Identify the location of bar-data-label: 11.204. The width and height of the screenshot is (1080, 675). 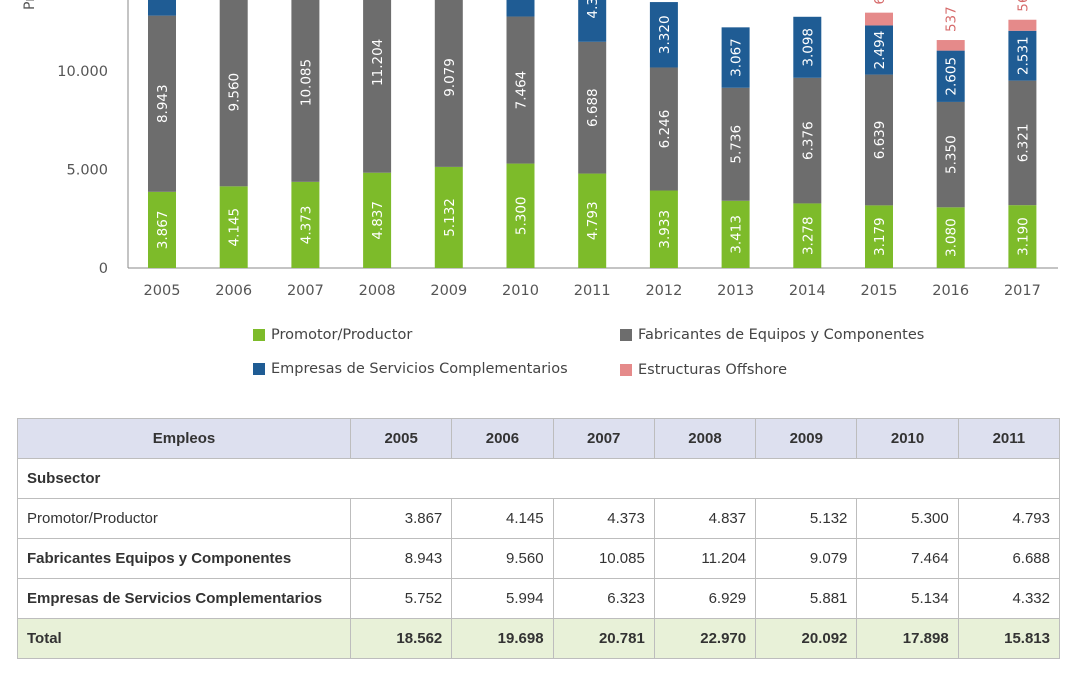
(378, 62).